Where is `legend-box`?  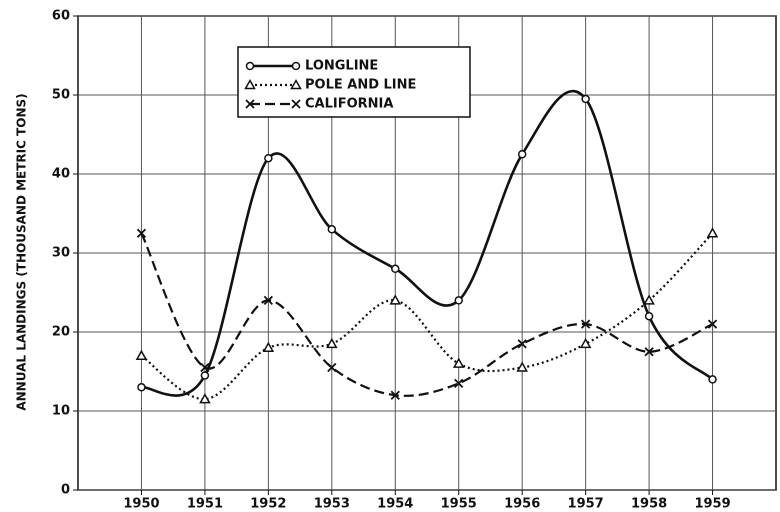
legend-box is located at coordinates (354, 82).